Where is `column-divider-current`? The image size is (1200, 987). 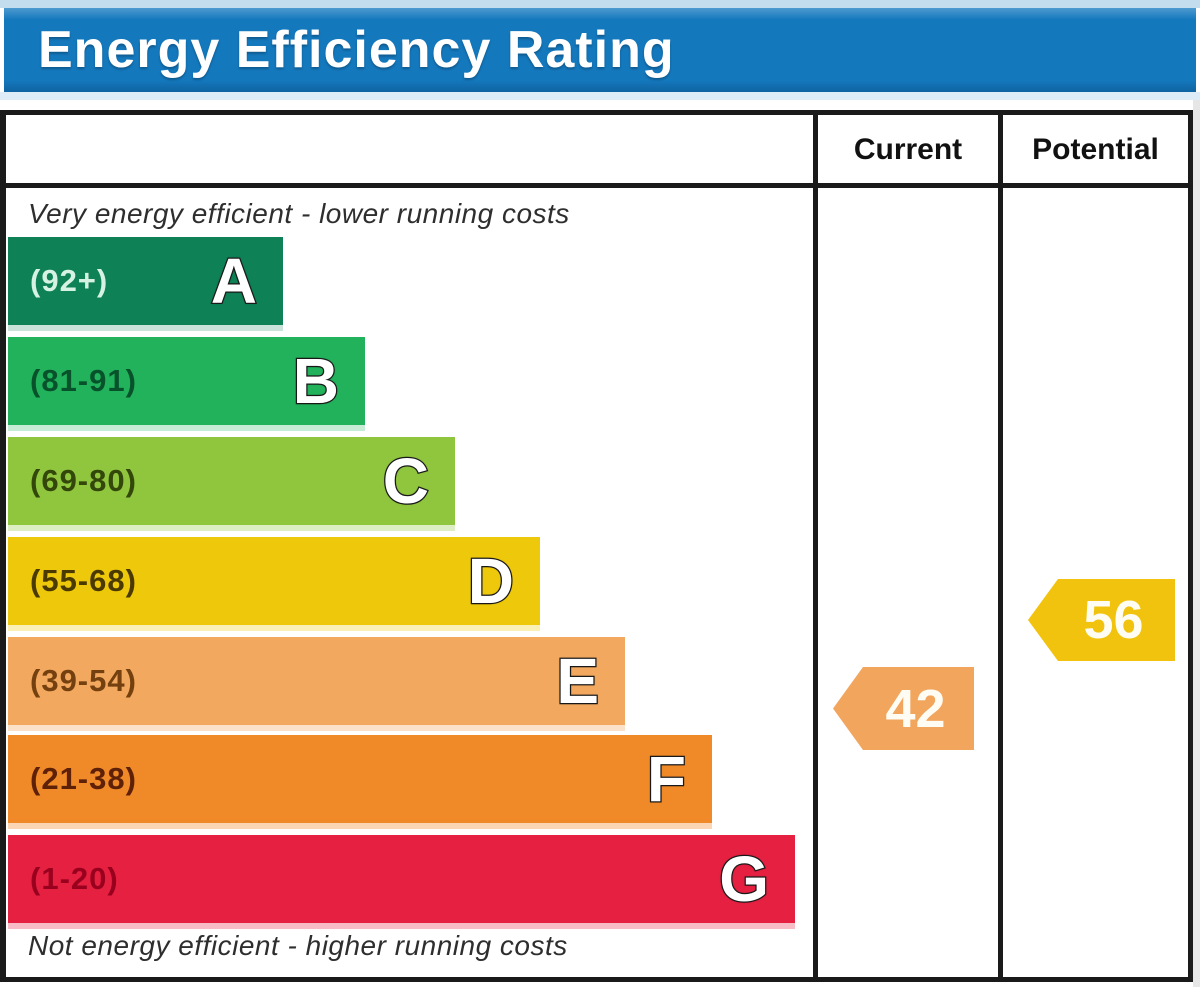 column-divider-current is located at coordinates (815, 546).